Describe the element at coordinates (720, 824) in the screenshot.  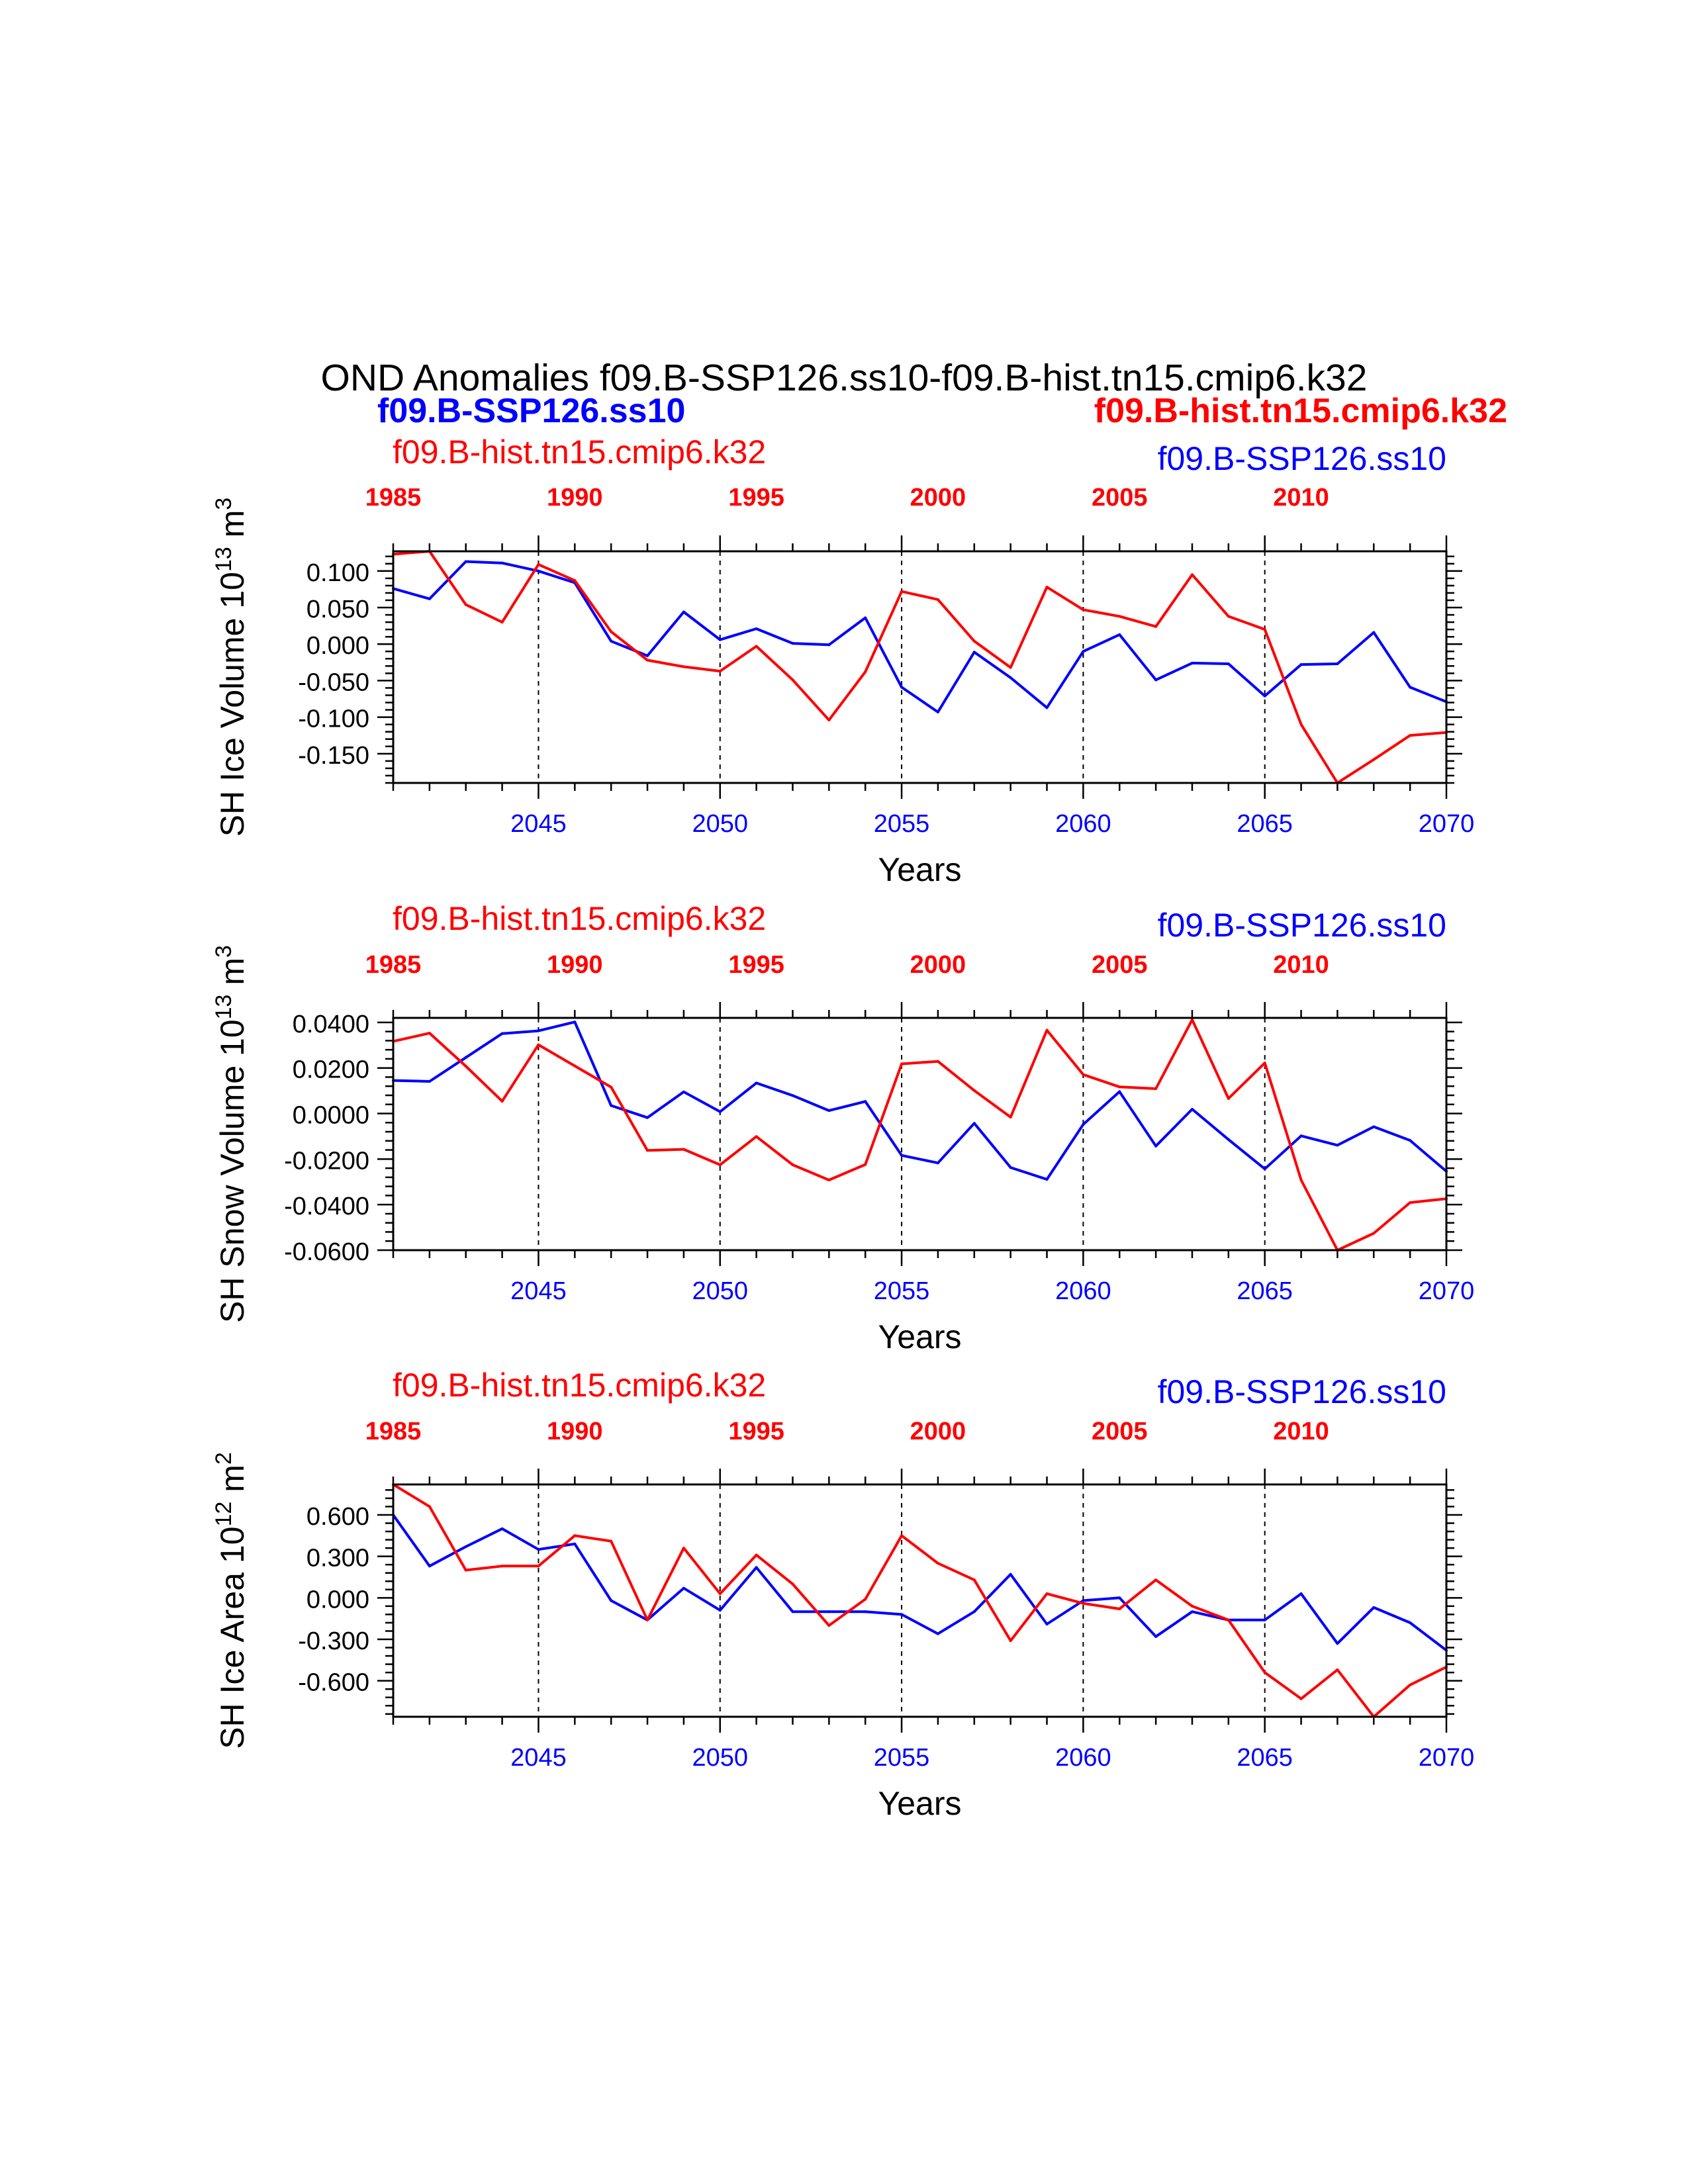
I see `x-tick-label-bottom: 2050` at that location.